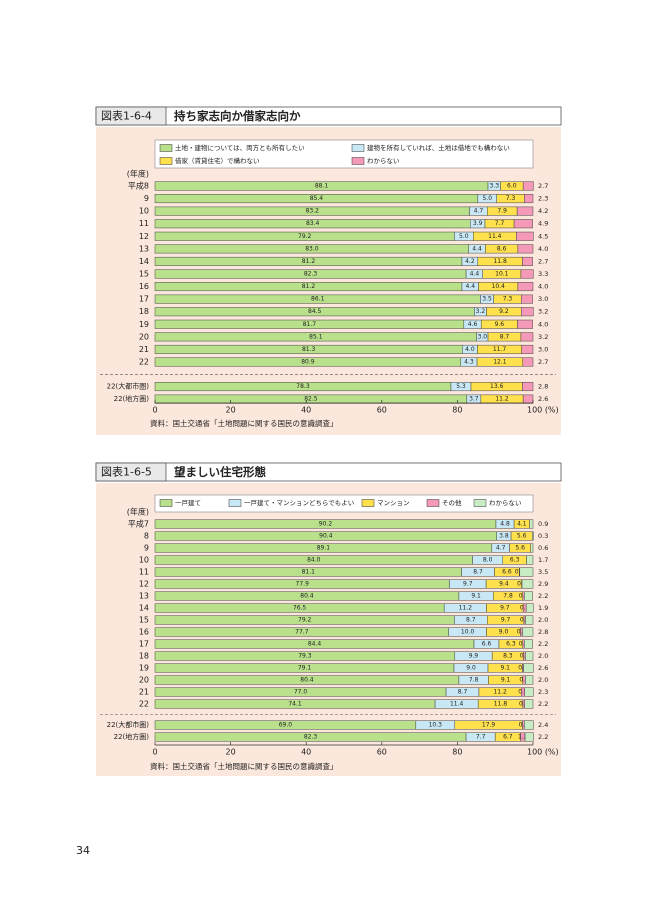 Image resolution: width=669 pixels, height=920 pixels. Describe the element at coordinates (144, 596) in the screenshot. I see `category-label: 13` at that location.